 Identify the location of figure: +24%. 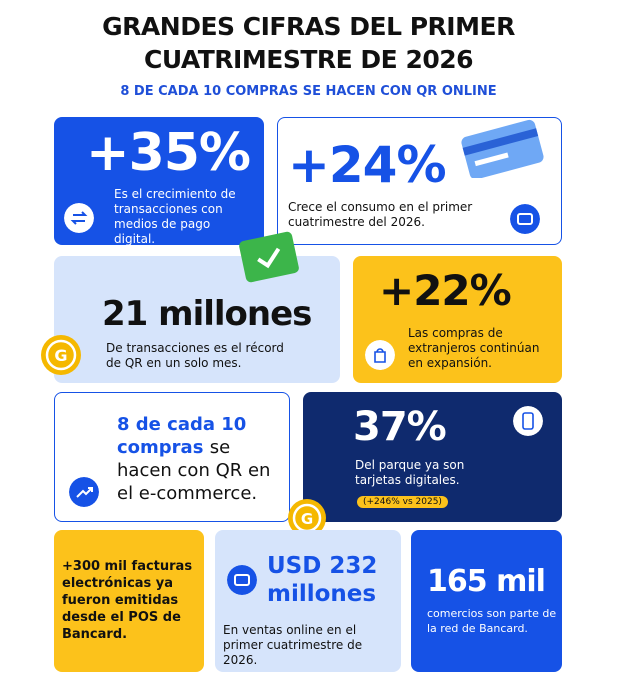
(367, 165).